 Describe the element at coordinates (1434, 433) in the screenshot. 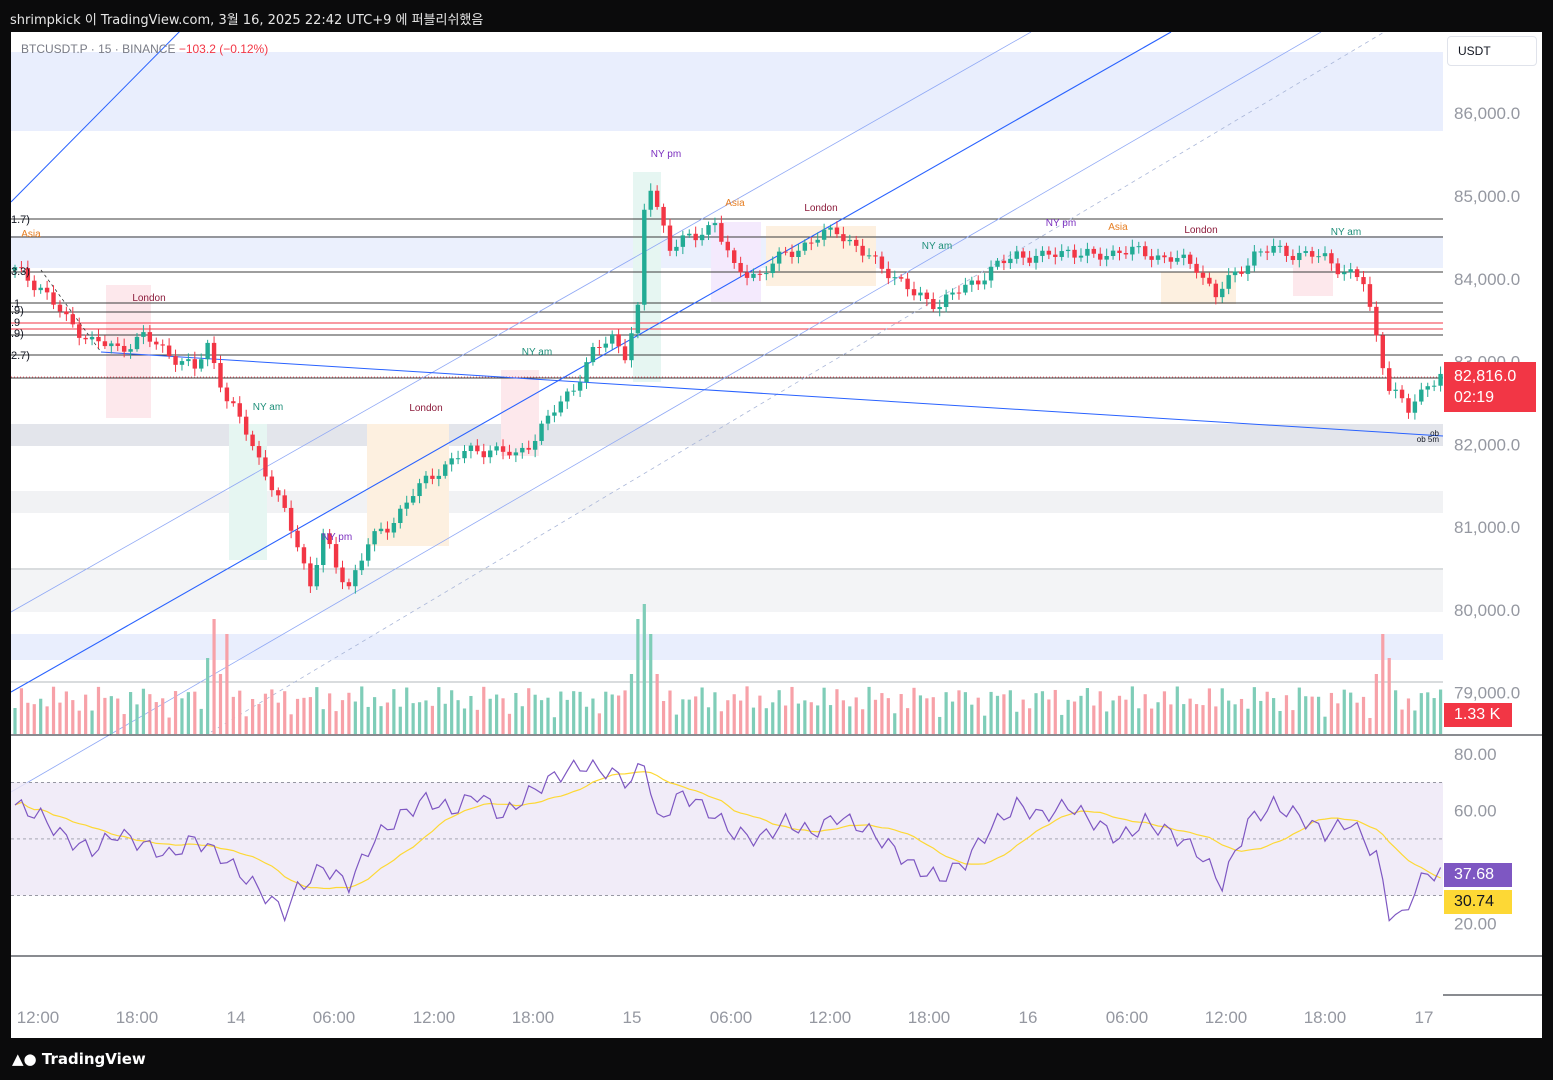

I see `ob-label: ob` at that location.